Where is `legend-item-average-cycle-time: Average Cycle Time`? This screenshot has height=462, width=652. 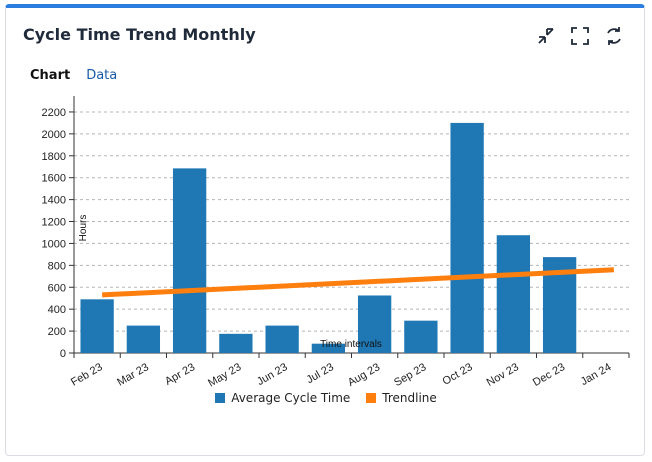
legend-item-average-cycle-time: Average Cycle Time is located at coordinates (282, 398).